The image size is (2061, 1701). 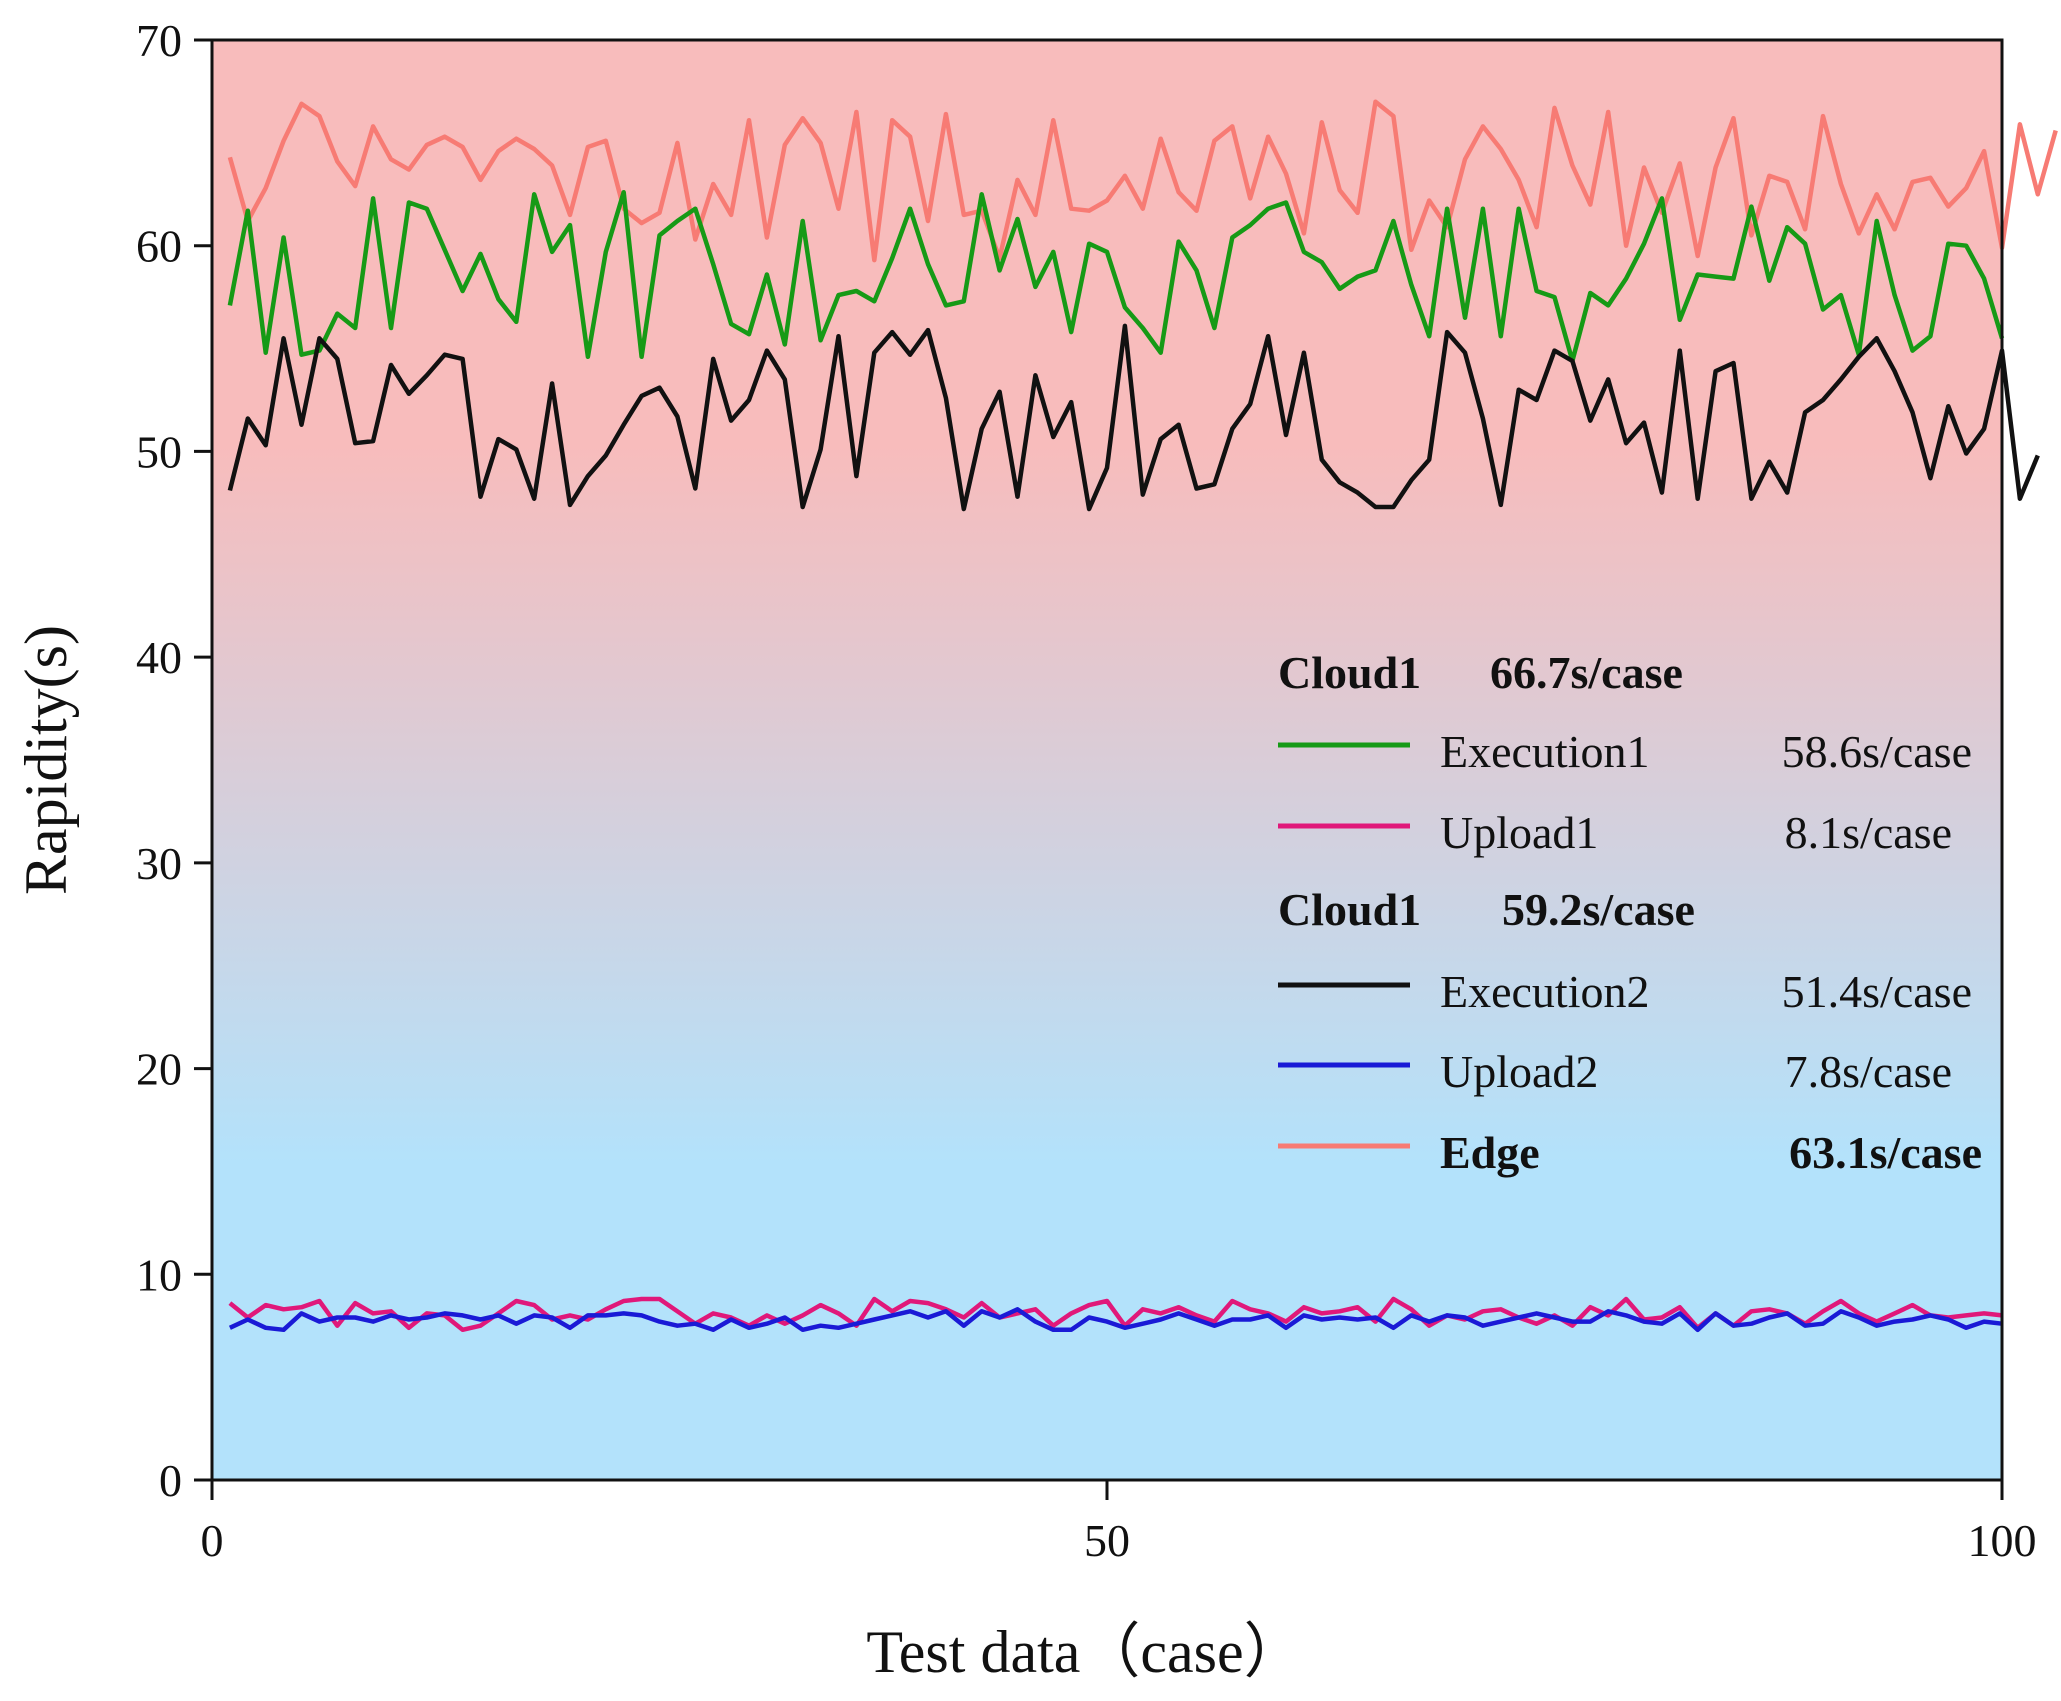 I want to click on legend-value-upload1: 8.1s/case, so click(x=1868, y=832).